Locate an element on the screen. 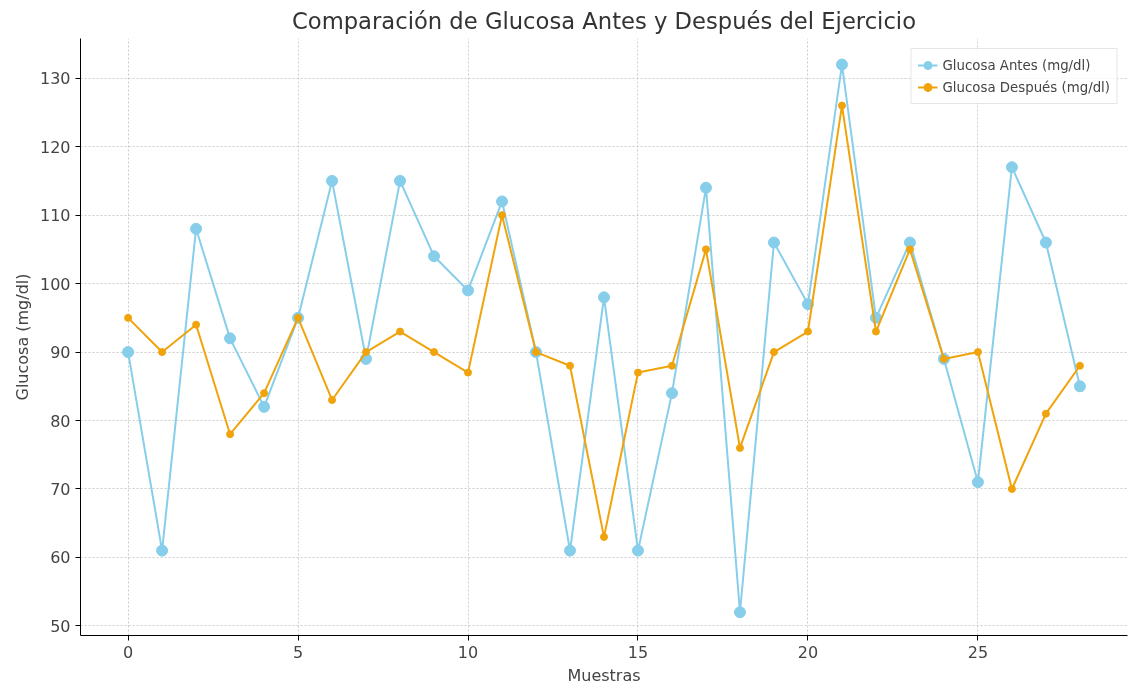  x-axis-title: Muestras is located at coordinates (604, 675).